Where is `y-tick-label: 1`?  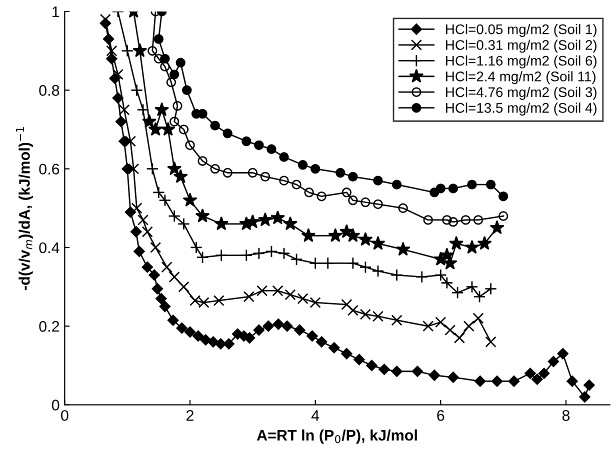 y-tick-label: 1 is located at coordinates (56, 12).